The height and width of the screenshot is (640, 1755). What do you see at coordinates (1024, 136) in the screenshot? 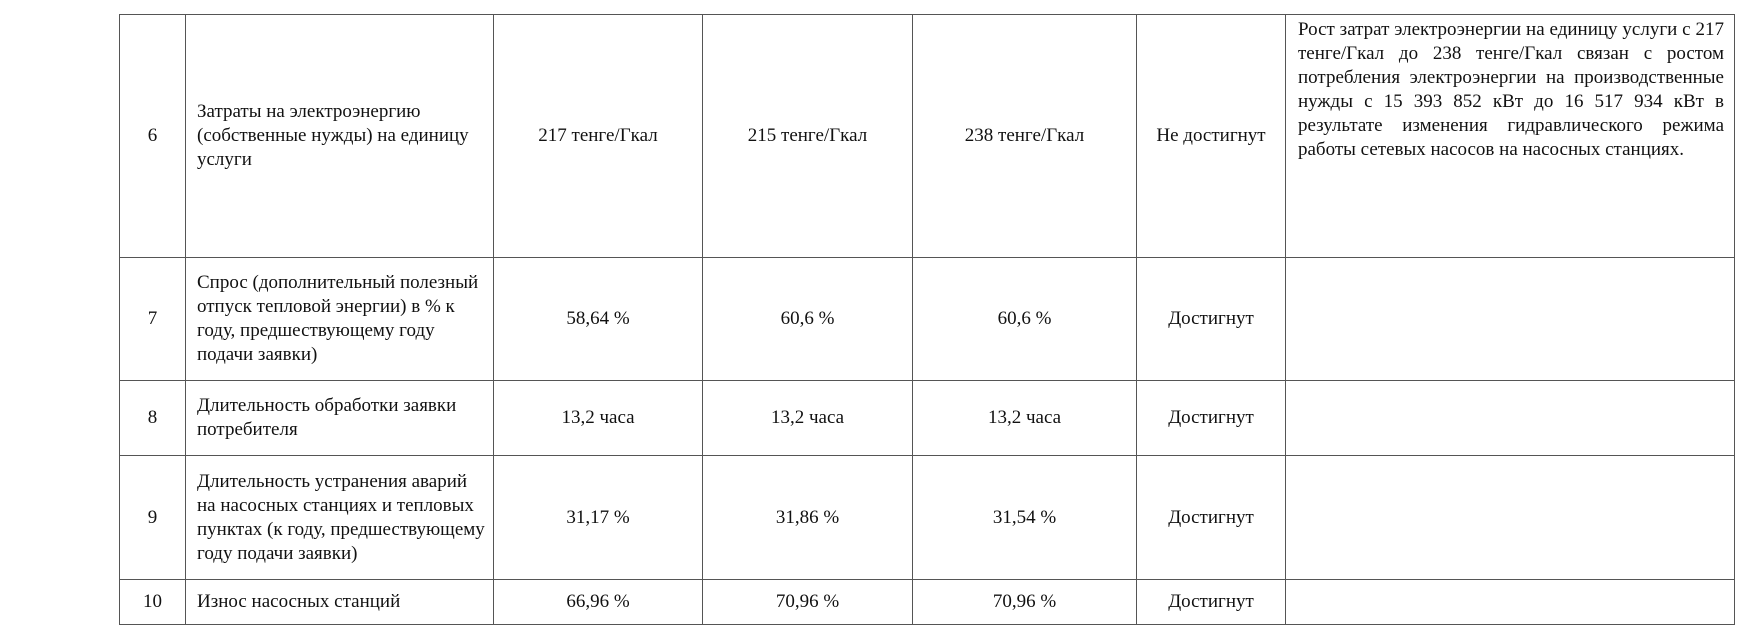
I see `cell-actual: 238 тенге/Гкал` at bounding box center [1024, 136].